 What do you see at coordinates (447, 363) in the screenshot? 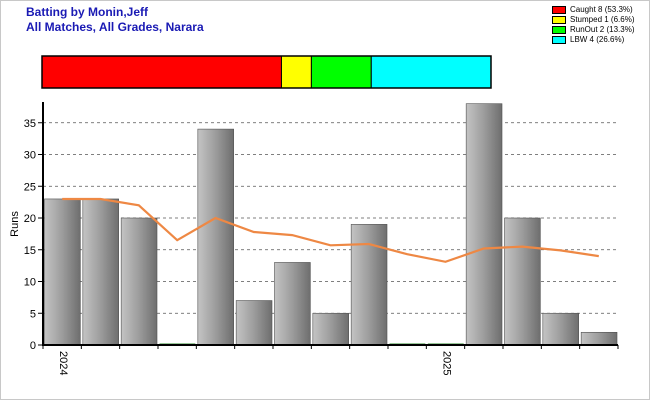
I see `x-tick-label: 2025` at bounding box center [447, 363].